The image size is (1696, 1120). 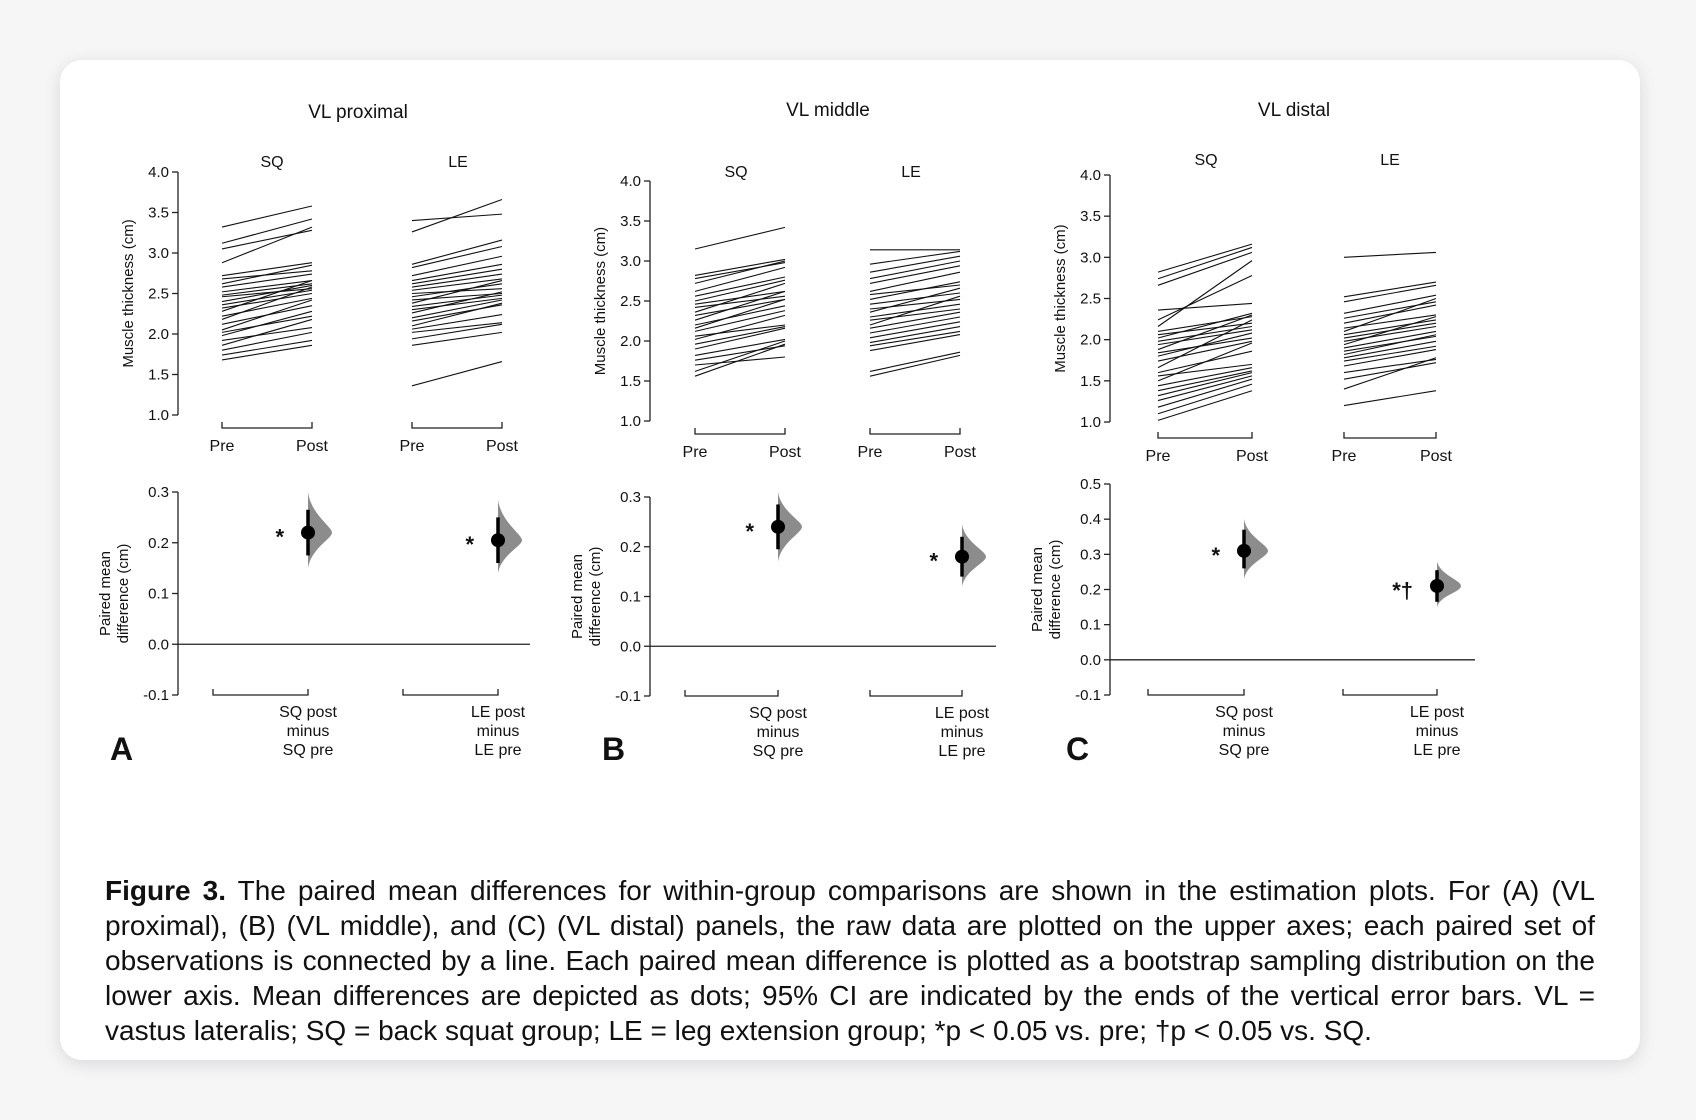 I want to click on lower-y-axis-label: Paired meandifference (cm), so click(x=586, y=597).